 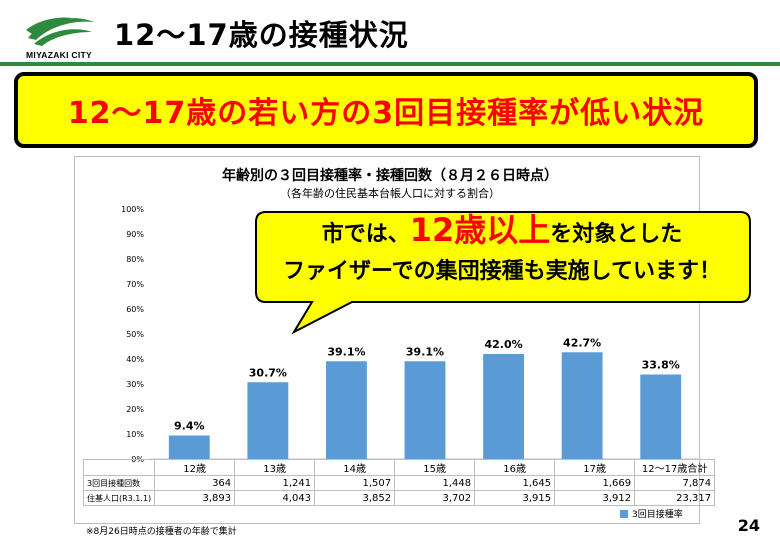 What do you see at coordinates (435, 467) in the screenshot?
I see `category-label: 15歳` at bounding box center [435, 467].